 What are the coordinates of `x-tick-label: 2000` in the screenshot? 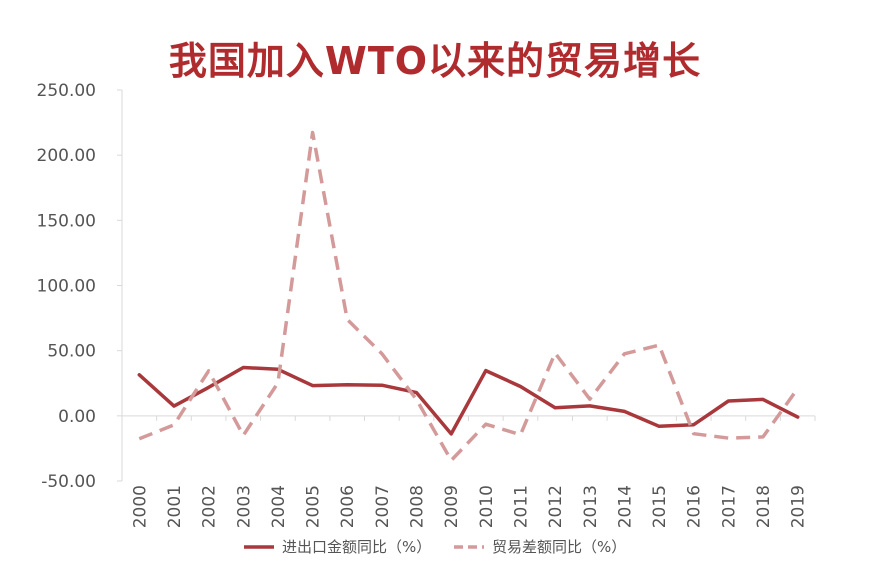 It's located at (140, 506).